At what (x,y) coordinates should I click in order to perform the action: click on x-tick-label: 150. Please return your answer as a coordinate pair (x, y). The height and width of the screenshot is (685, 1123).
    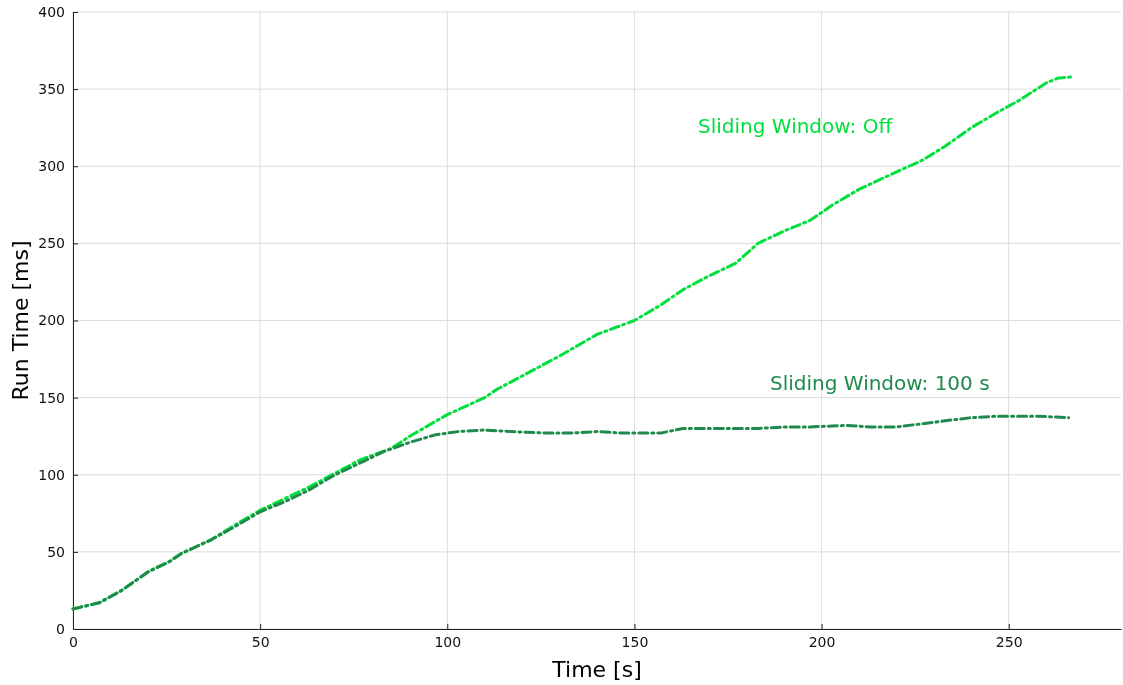
    Looking at the image, I should click on (635, 641).